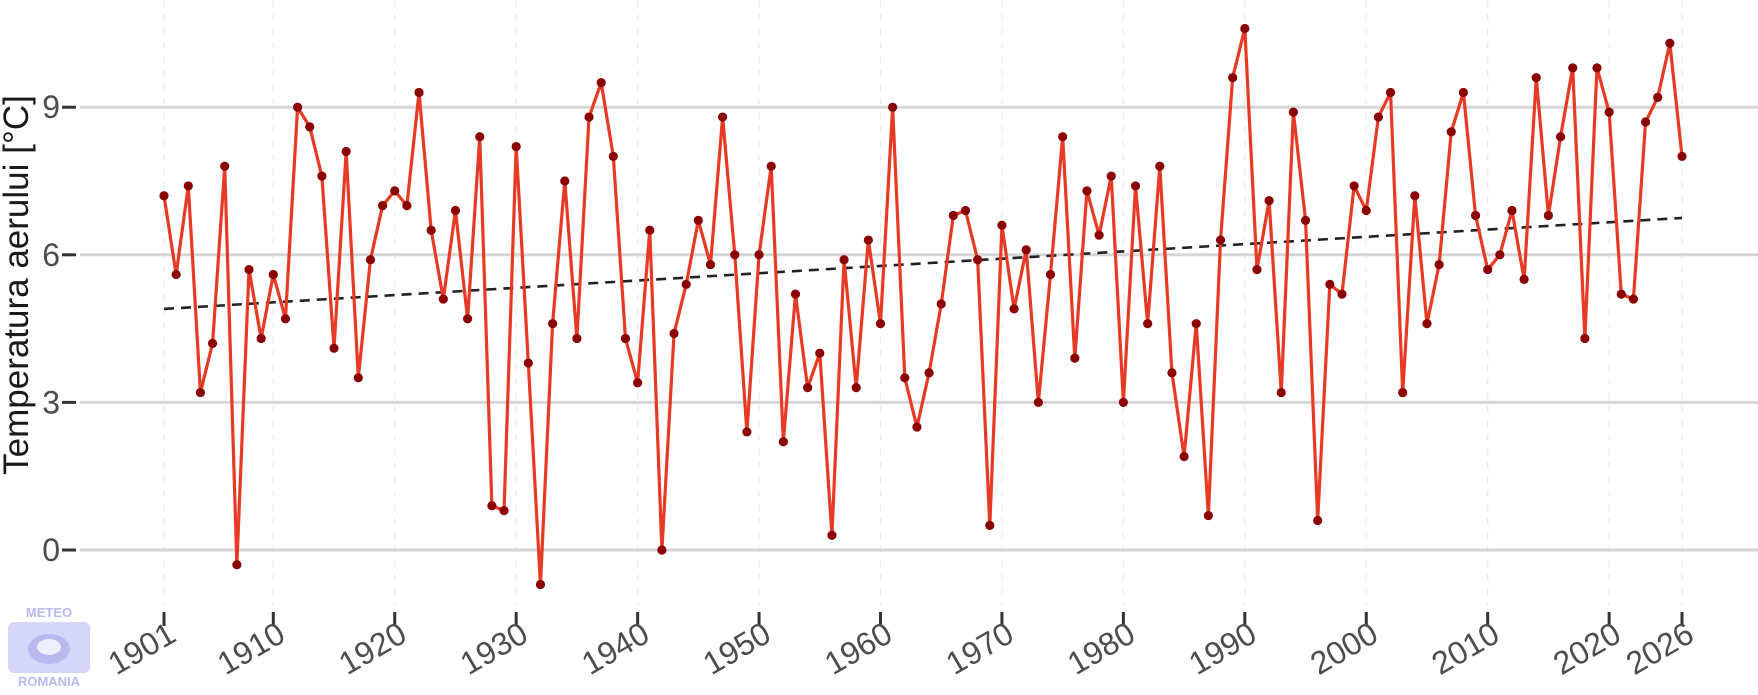 The image size is (1758, 695). What do you see at coordinates (1660, 648) in the screenshot?
I see `x-tick-label: 2026` at bounding box center [1660, 648].